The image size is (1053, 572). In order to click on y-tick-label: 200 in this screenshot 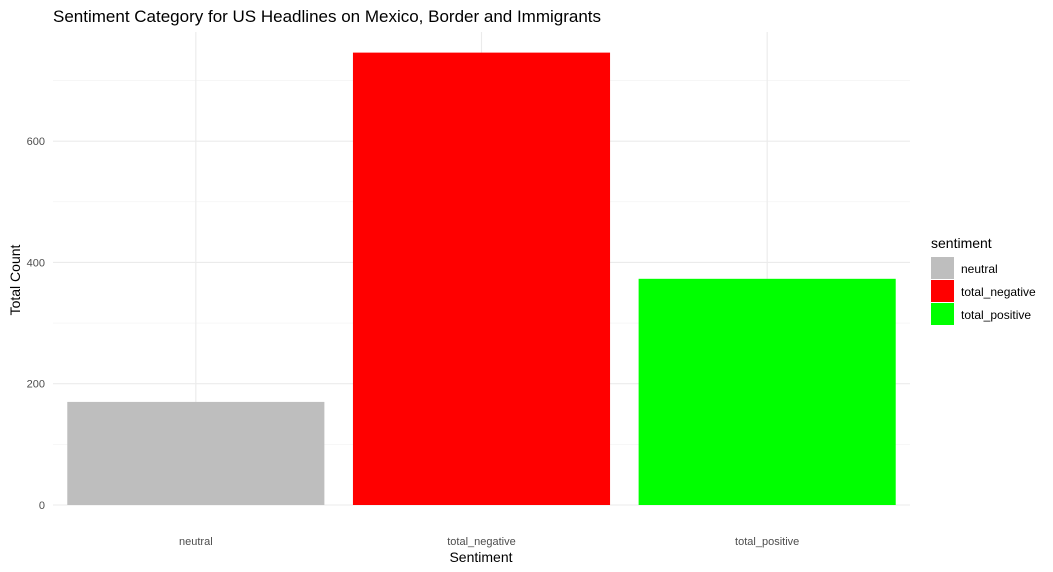, I will do `click(36, 385)`.